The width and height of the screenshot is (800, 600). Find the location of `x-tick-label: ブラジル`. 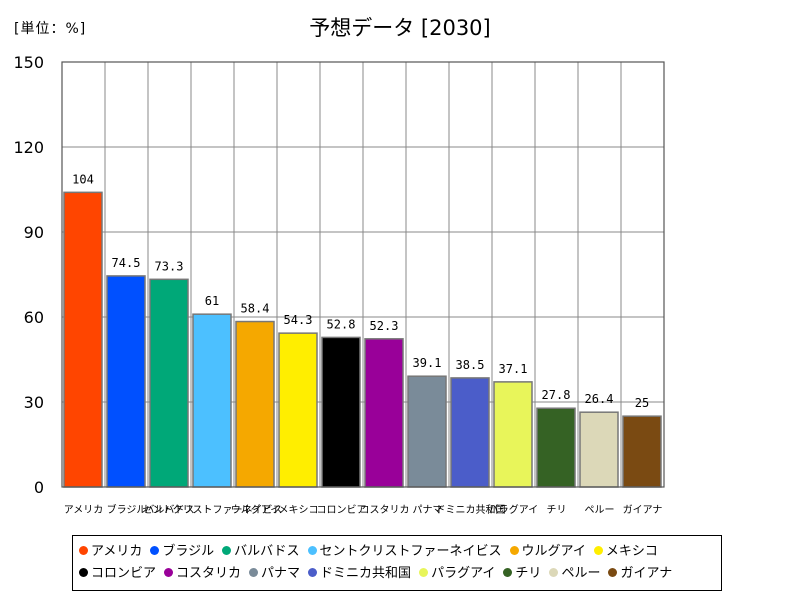

x-tick-label: ブラジル is located at coordinates (127, 509).